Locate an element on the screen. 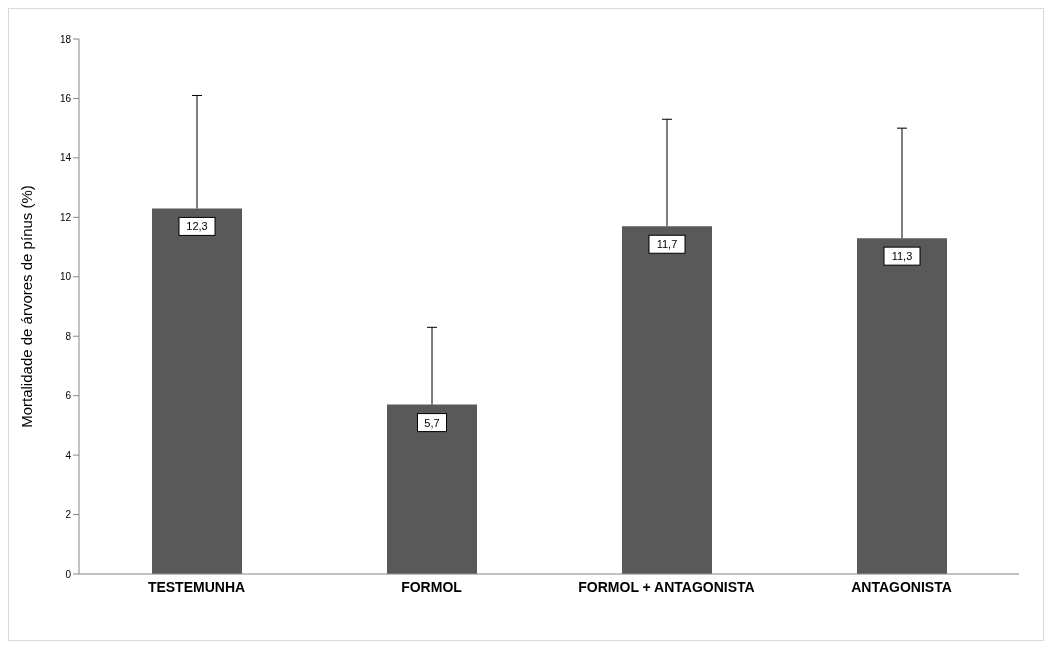 This screenshot has height=649, width=1052. y-tick-label: 10 is located at coordinates (65, 277).